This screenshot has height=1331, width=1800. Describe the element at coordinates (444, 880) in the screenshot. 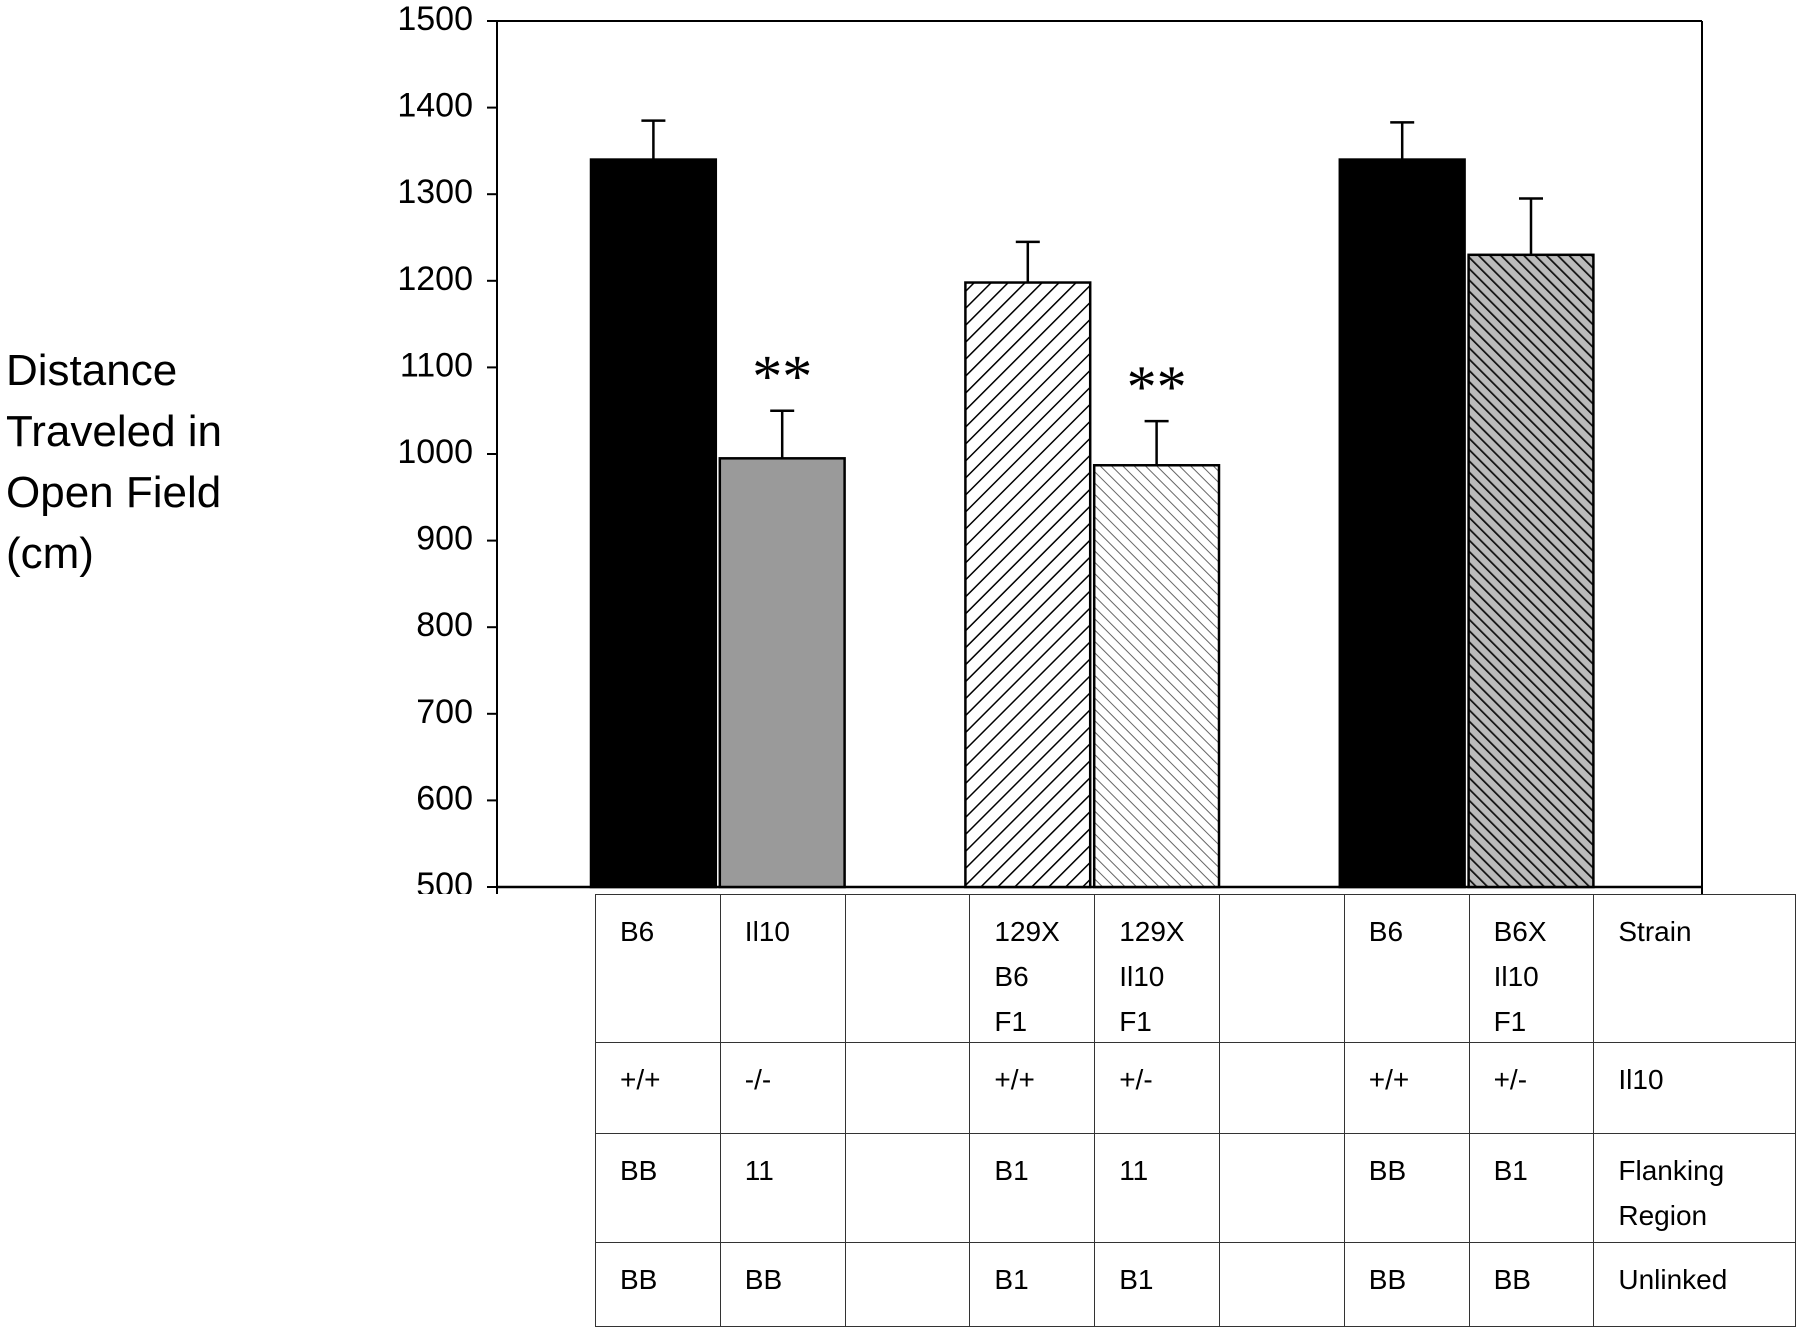

I see `y-tick-label: 500` at that location.